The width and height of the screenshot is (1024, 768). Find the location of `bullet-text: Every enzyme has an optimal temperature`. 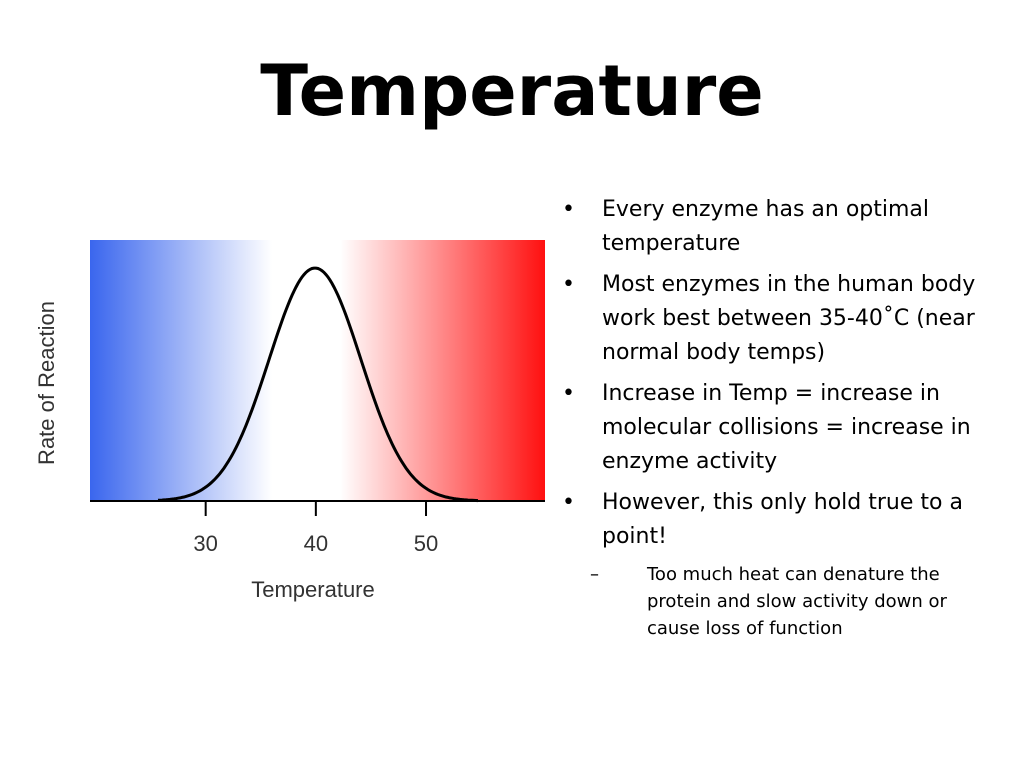

bullet-text: Every enzyme has an optimal temperature is located at coordinates (766, 226).